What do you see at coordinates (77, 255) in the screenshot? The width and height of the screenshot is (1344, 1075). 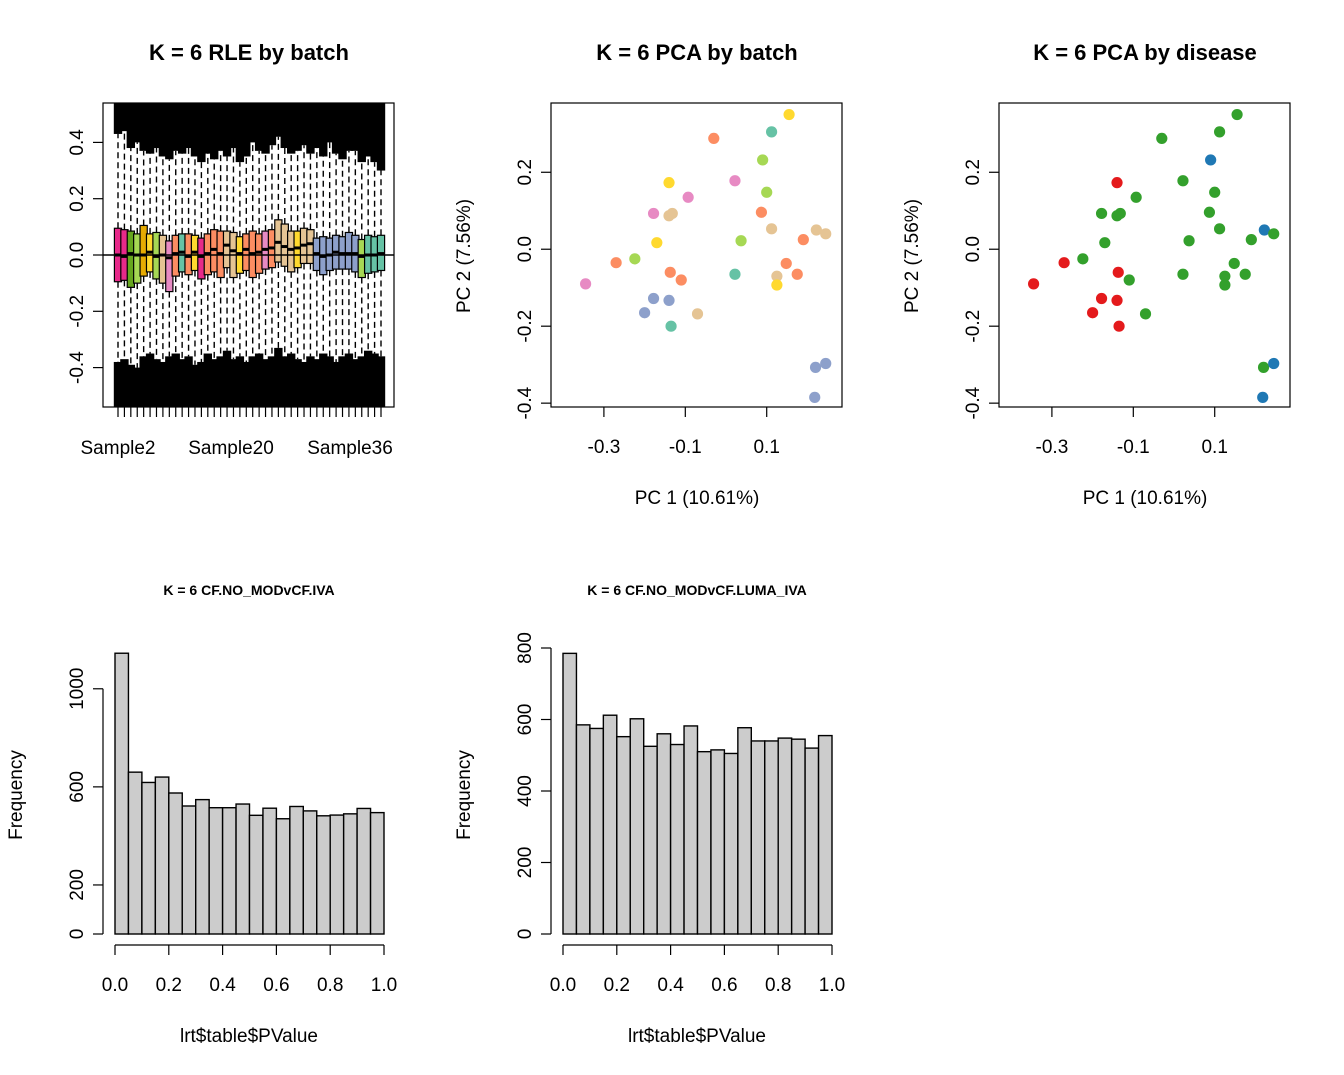 I see `rle-ytick-label: 0.0` at bounding box center [77, 255].